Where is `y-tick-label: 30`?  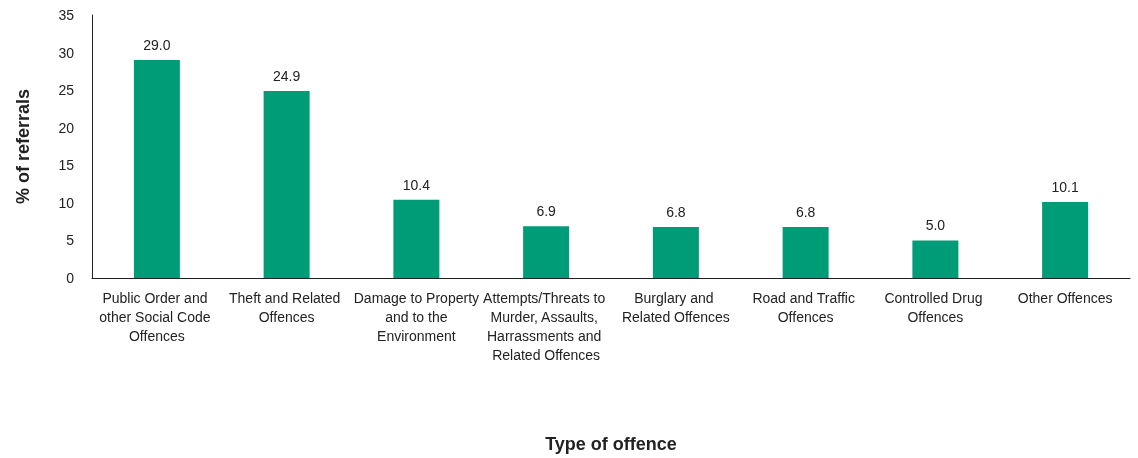
y-tick-label: 30 is located at coordinates (66, 52).